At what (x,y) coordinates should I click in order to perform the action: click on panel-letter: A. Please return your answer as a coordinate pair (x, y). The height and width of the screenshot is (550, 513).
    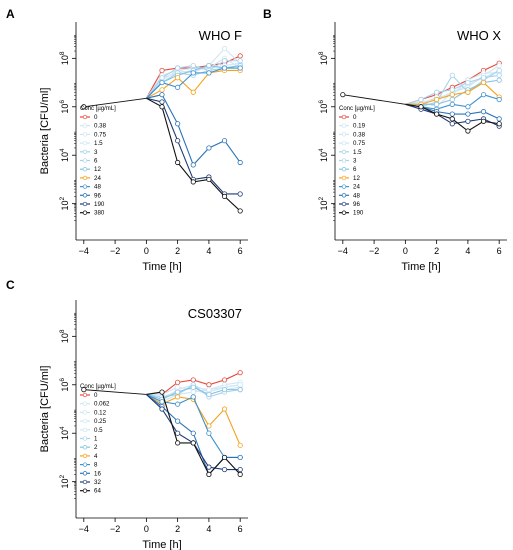
    Looking at the image, I should click on (10, 14).